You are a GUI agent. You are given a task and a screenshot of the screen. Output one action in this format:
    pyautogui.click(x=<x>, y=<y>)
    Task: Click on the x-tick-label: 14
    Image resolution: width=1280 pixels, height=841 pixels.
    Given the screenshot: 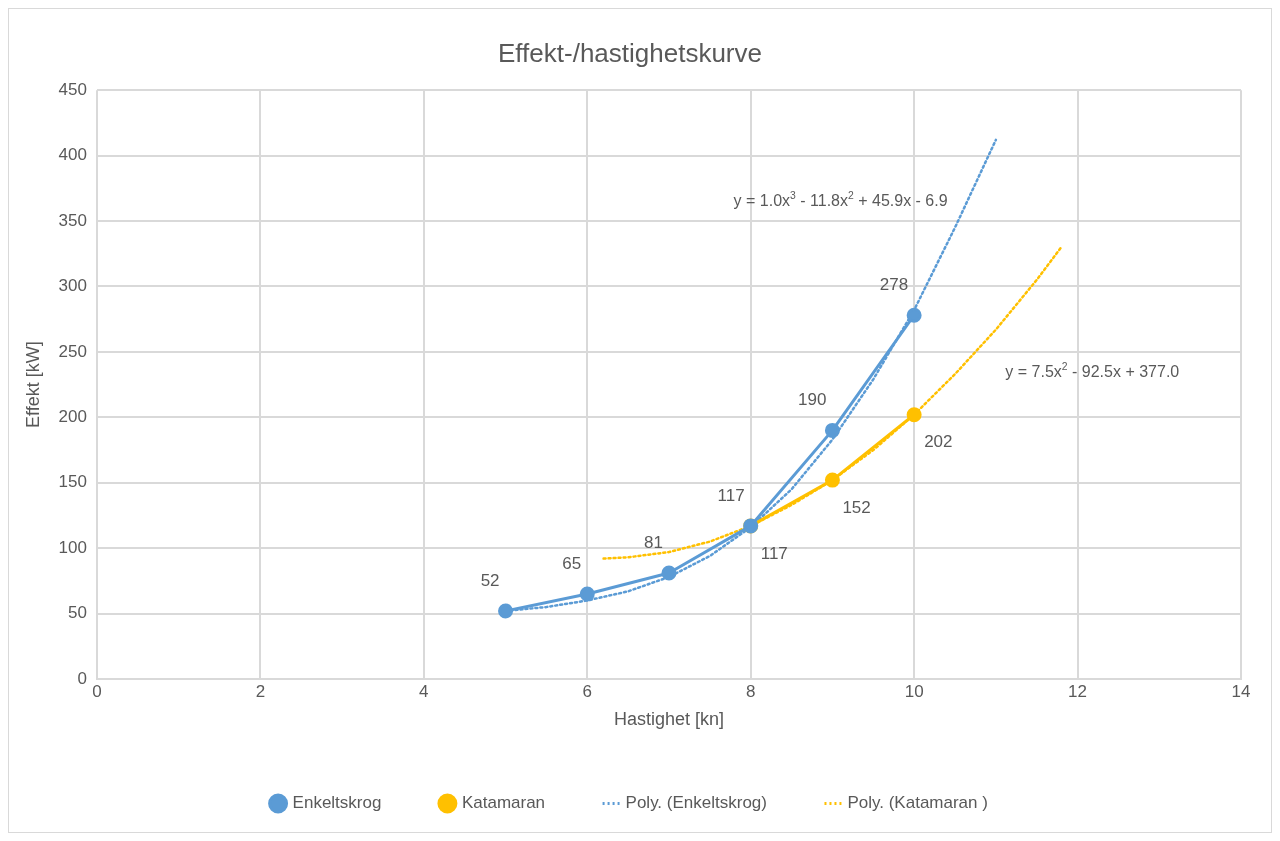 What is the action you would take?
    pyautogui.click(x=1241, y=691)
    